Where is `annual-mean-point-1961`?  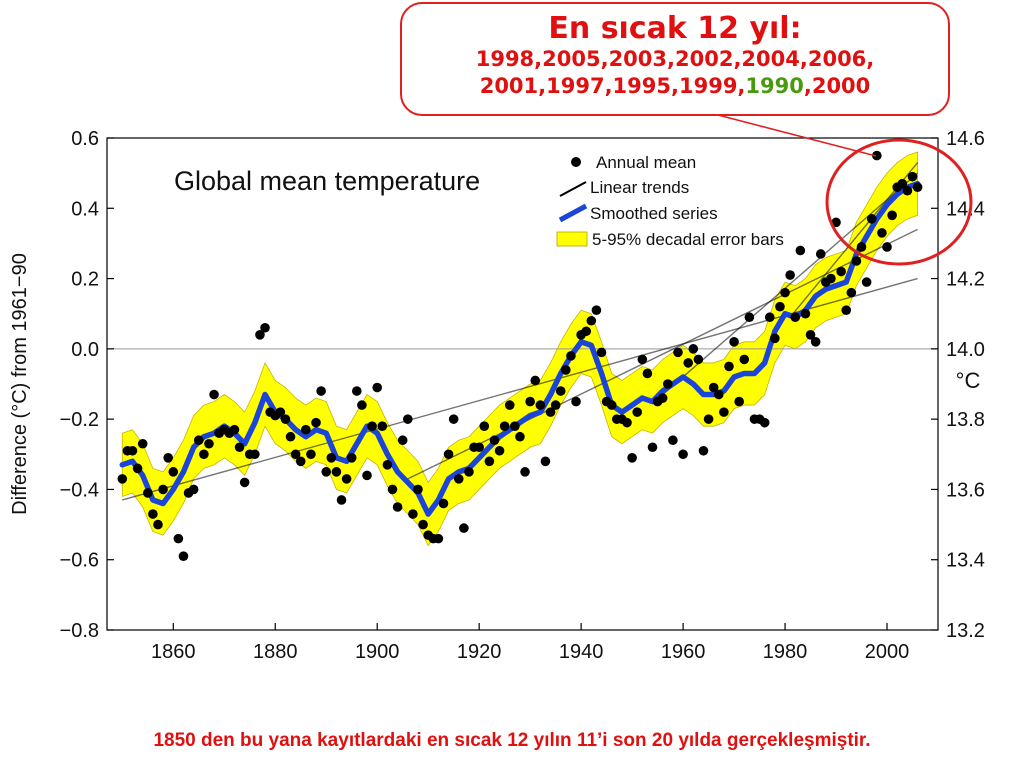 annual-mean-point-1961 is located at coordinates (688, 363).